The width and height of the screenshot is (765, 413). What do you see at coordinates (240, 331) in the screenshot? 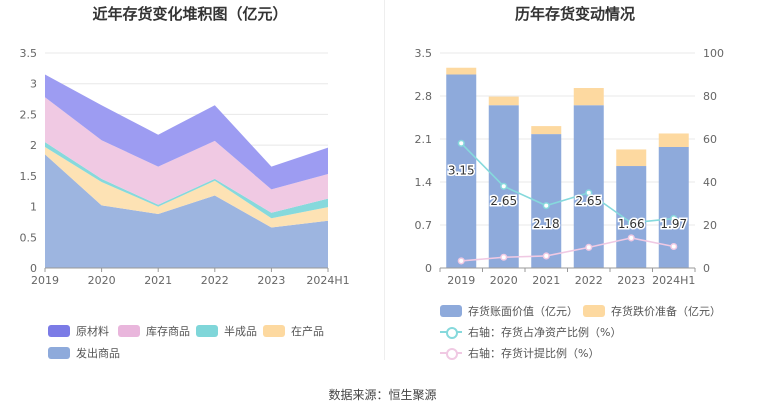
I see `legend-label: 半成品` at bounding box center [240, 331].